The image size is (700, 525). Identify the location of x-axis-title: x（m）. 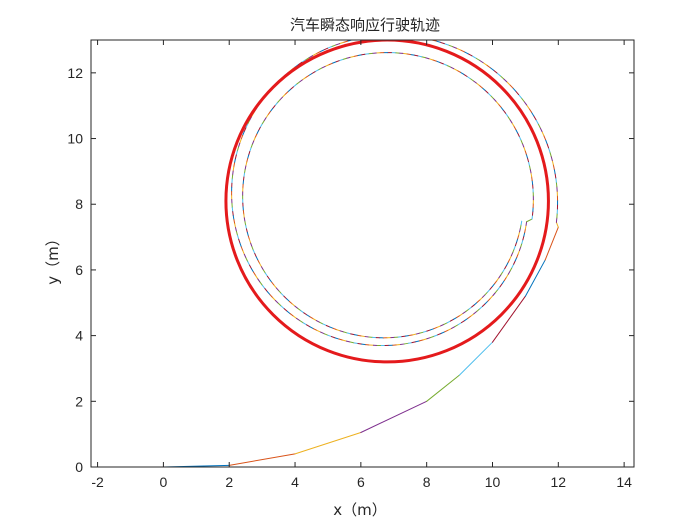
(360, 510).